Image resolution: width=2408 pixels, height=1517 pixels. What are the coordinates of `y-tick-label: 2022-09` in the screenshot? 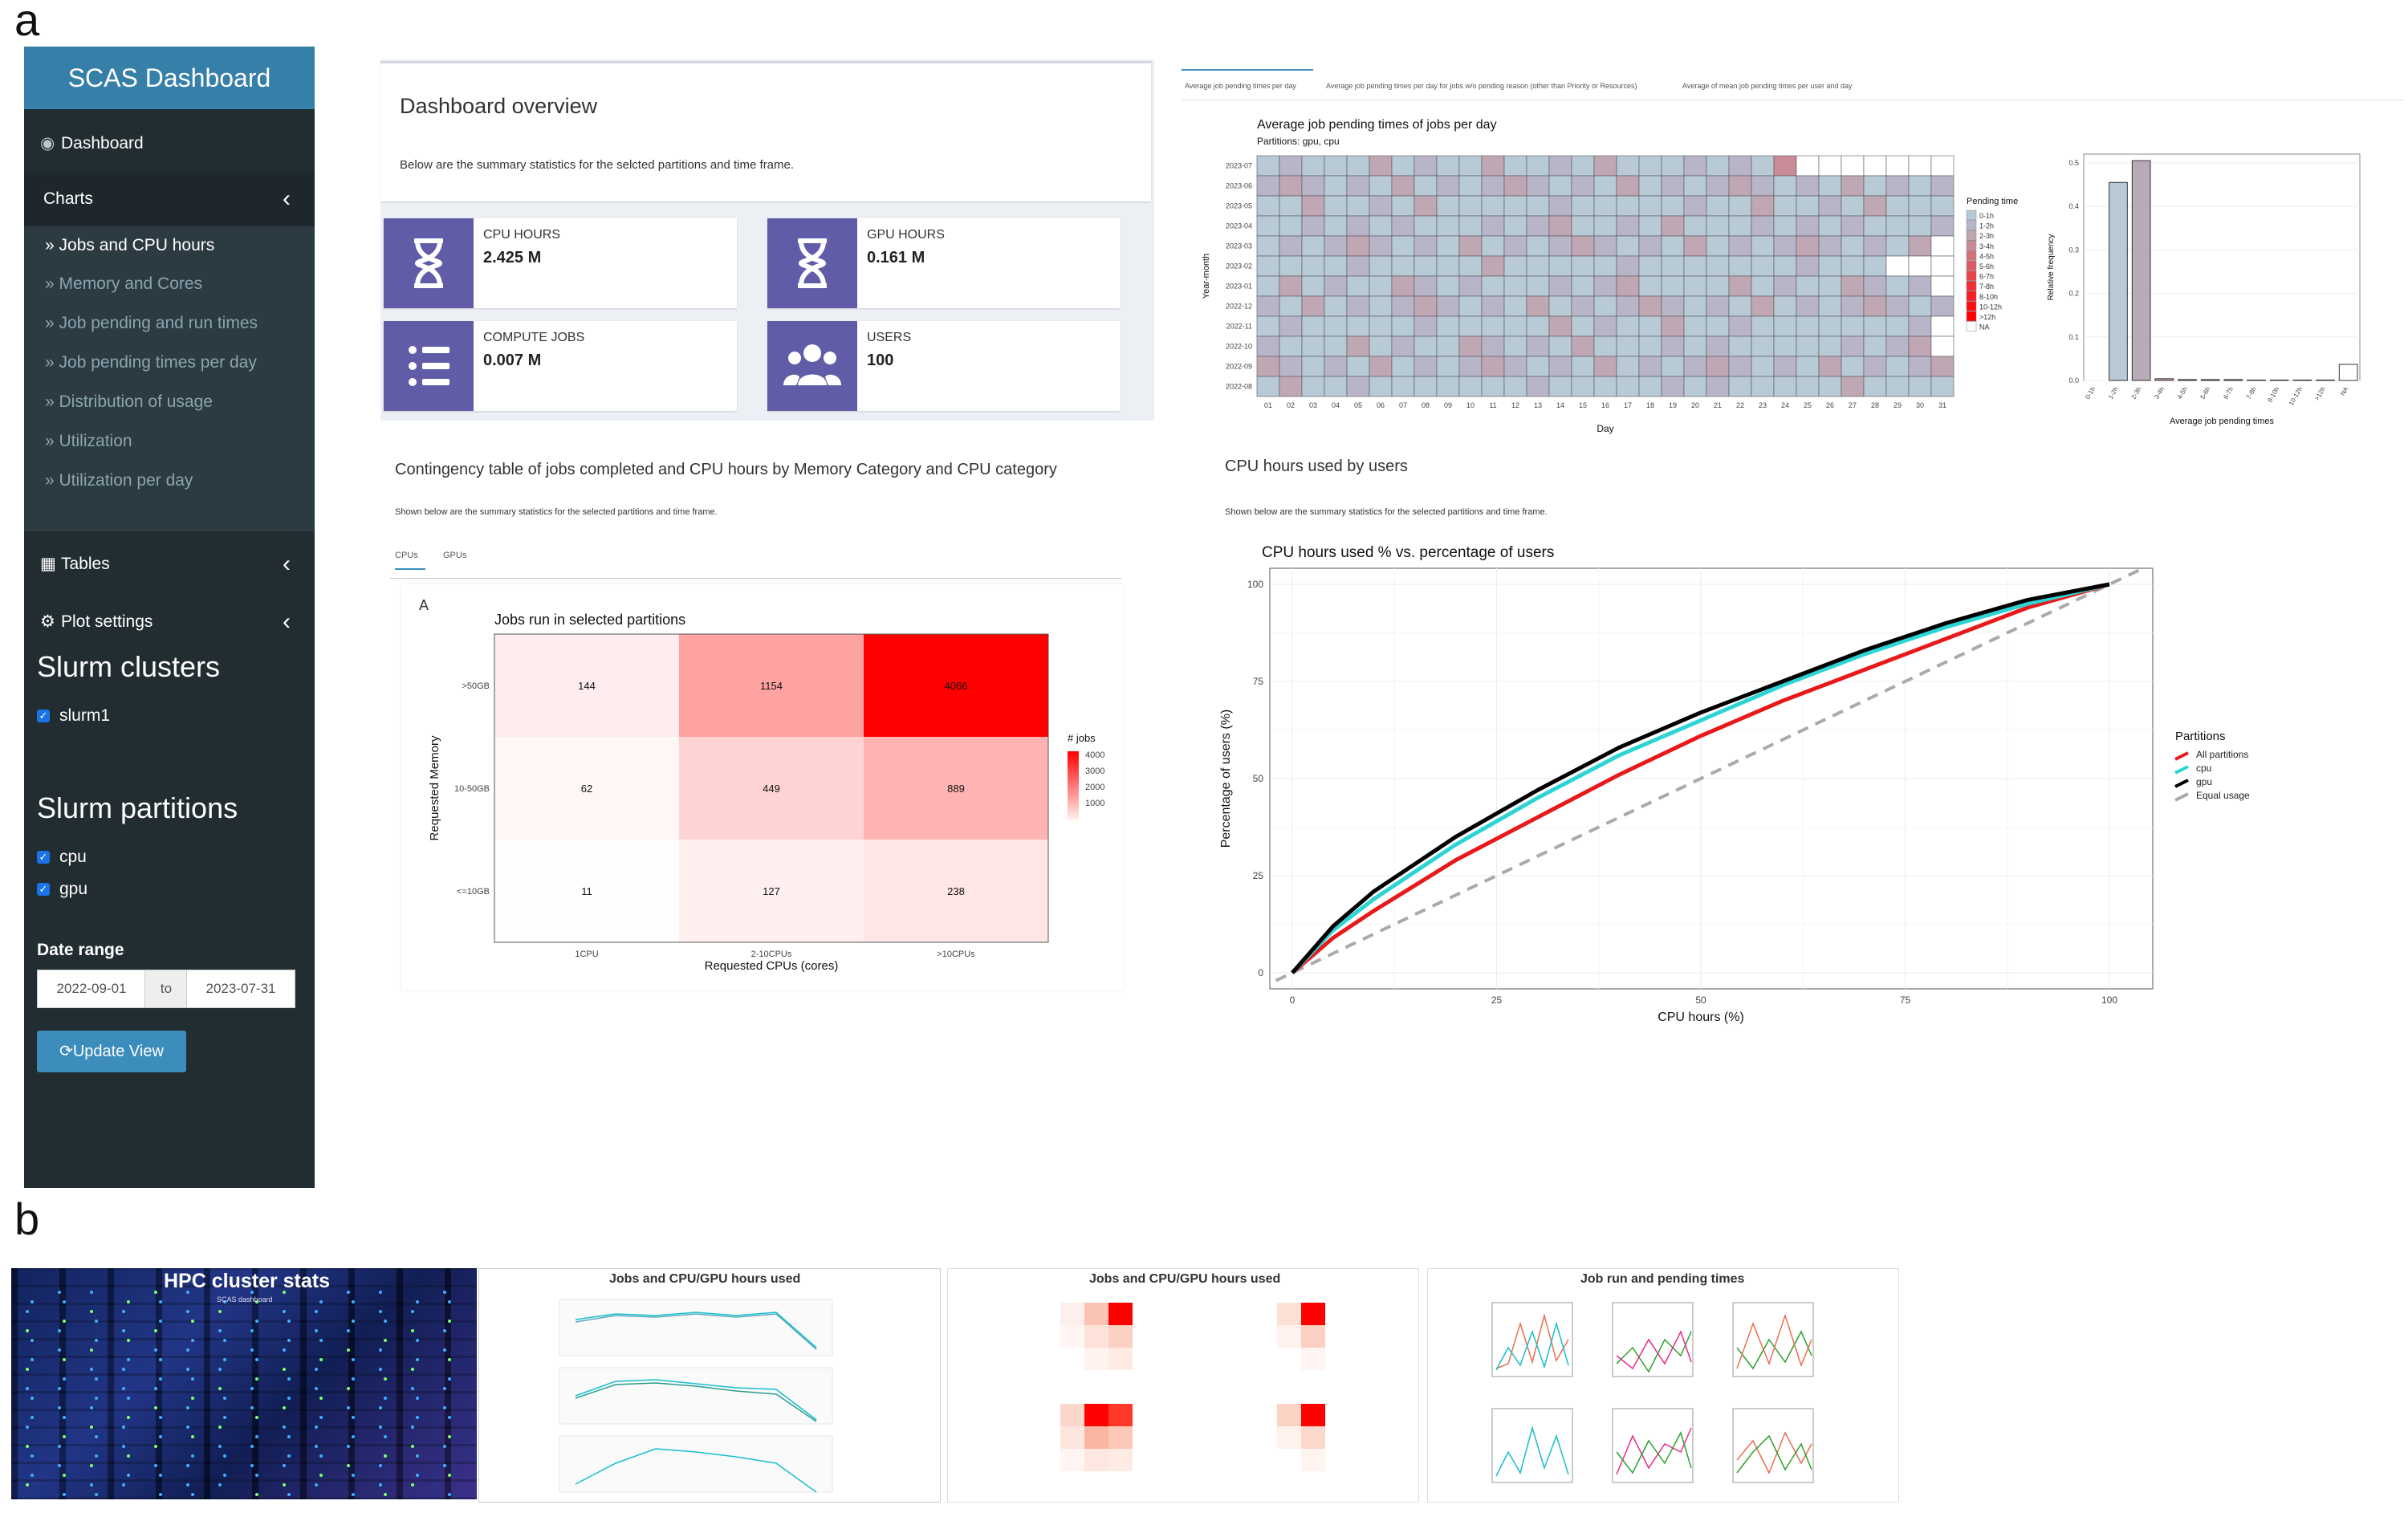 It's located at (1239, 367).